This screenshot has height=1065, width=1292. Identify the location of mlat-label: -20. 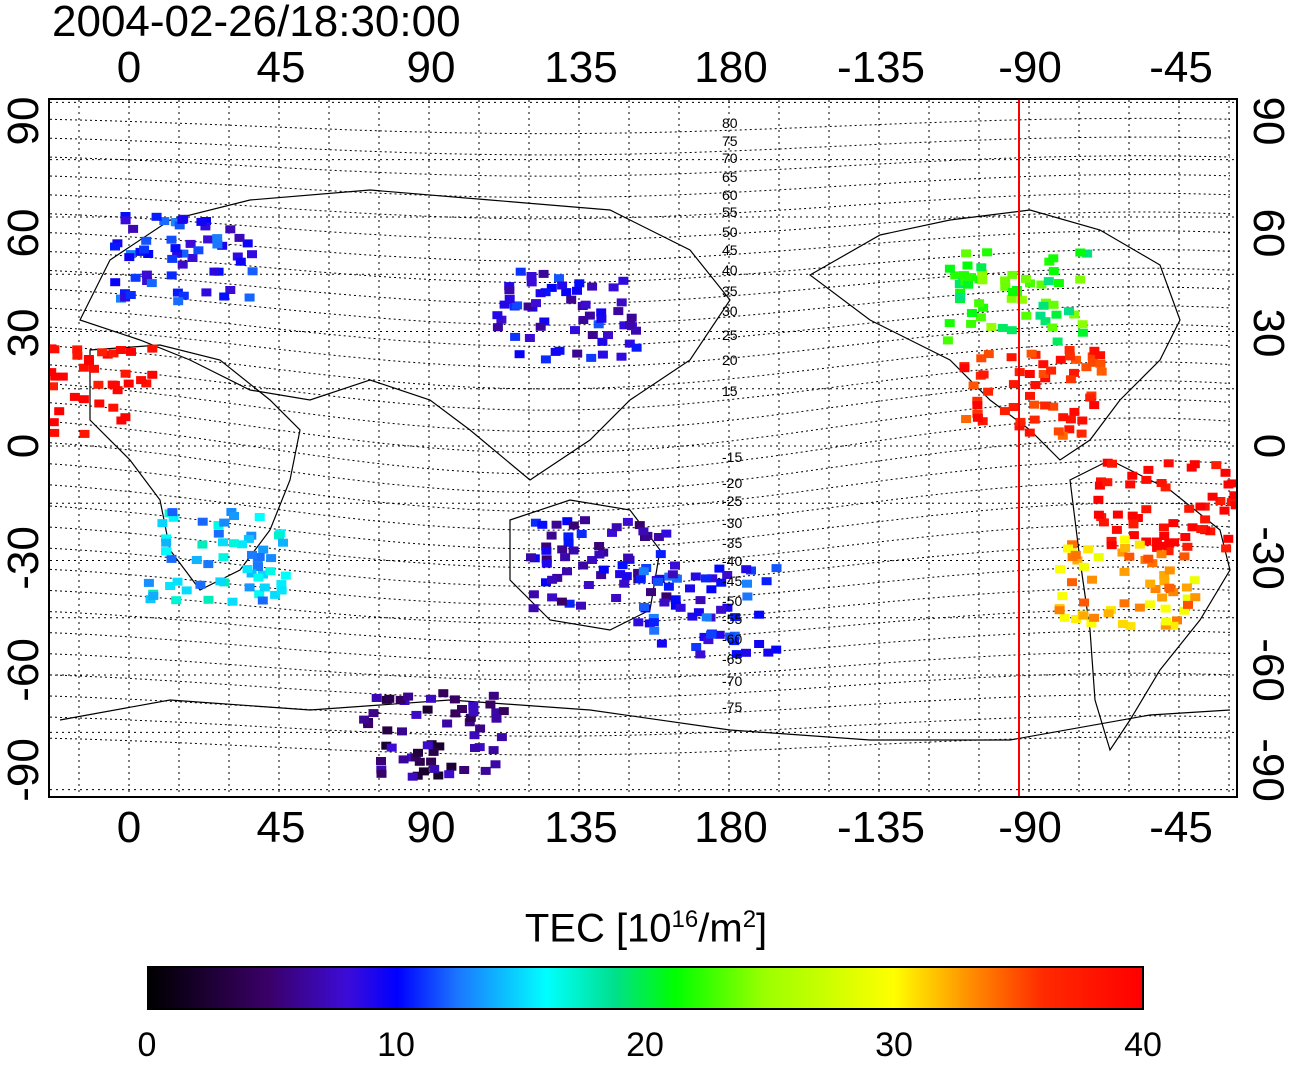
(732, 483).